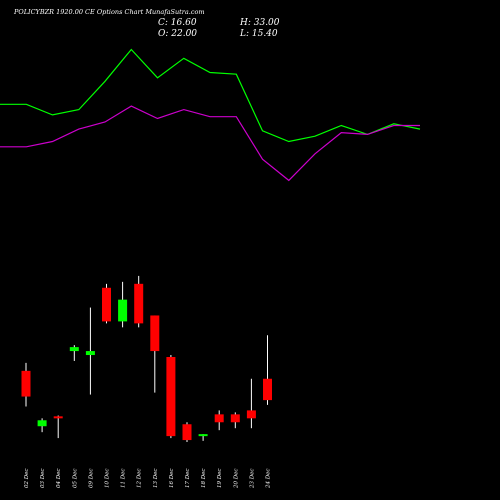 The image size is (500, 500). What do you see at coordinates (220, 479) in the screenshot?
I see `x-tick-label: 19 Dec` at bounding box center [220, 479].